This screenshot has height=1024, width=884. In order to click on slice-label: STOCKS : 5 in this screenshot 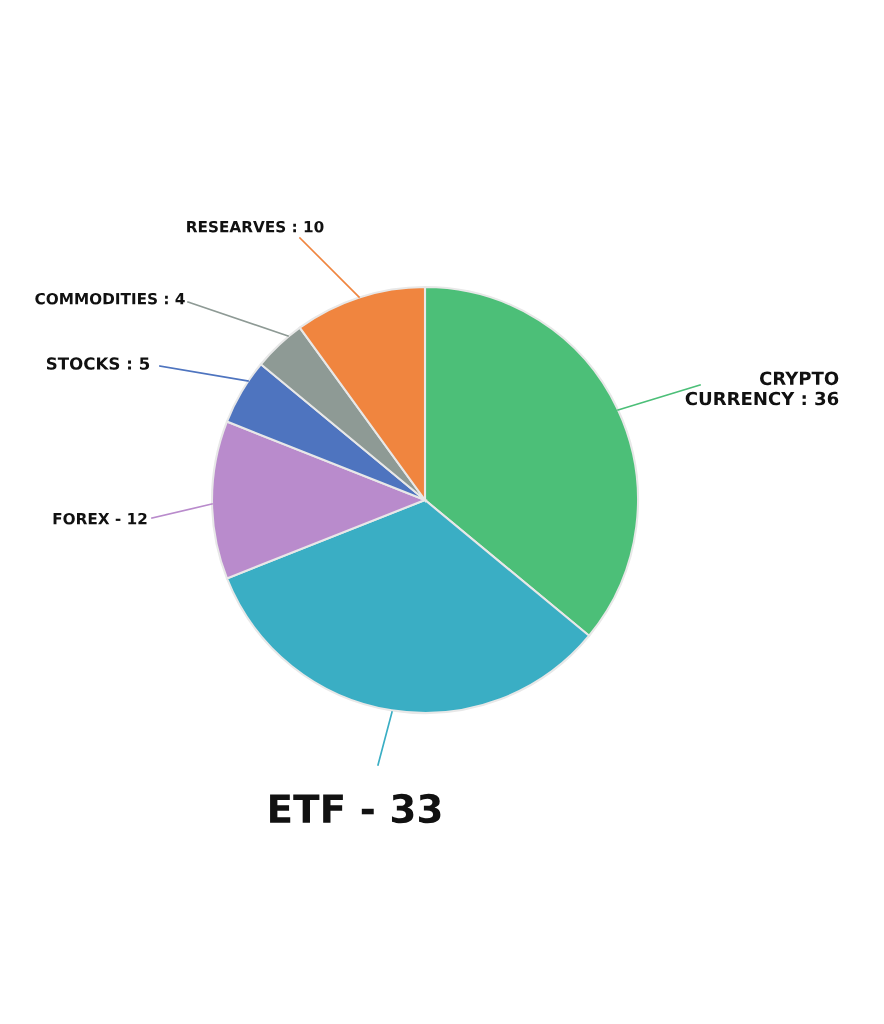, I will do `click(98, 363)`.